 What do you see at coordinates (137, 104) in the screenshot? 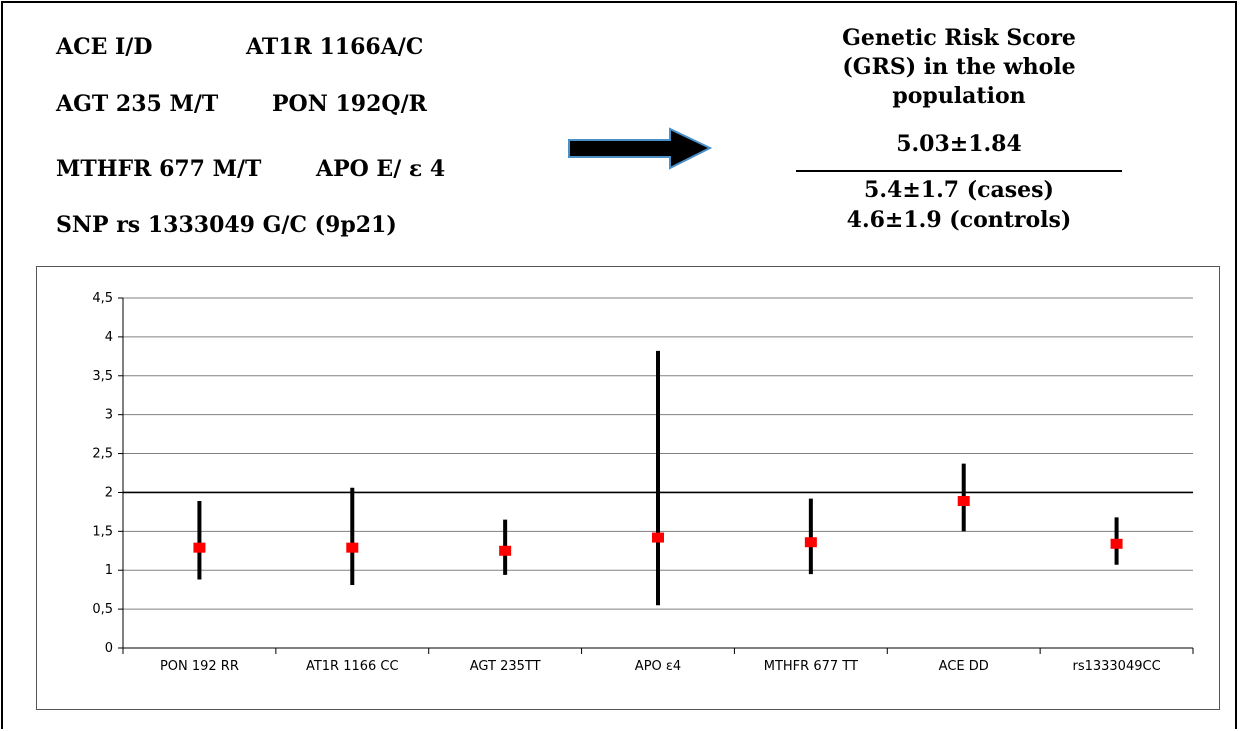
I see `gene-agt: AGT 235 M/T` at bounding box center [137, 104].